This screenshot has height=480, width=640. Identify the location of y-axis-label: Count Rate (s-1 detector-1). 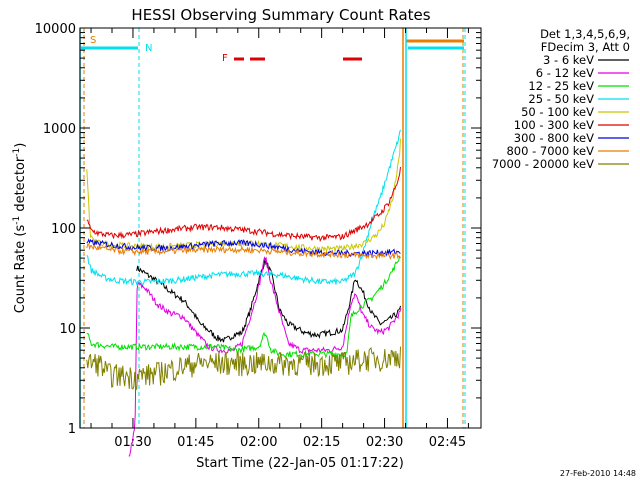
(20, 228).